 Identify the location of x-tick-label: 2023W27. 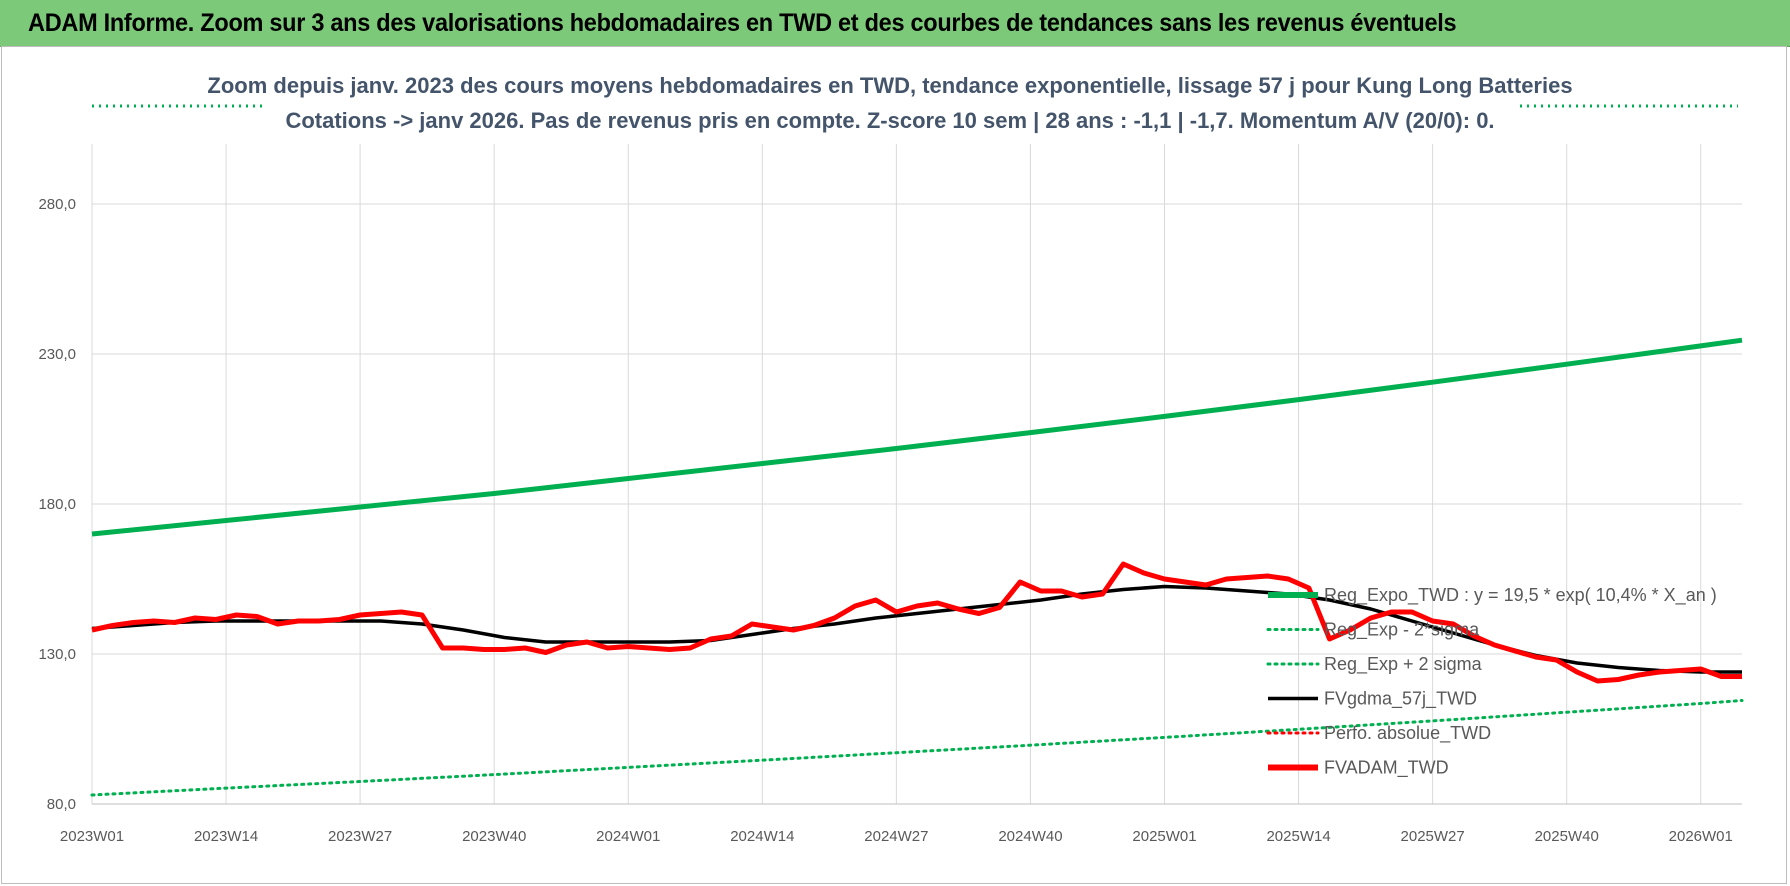
(360, 836).